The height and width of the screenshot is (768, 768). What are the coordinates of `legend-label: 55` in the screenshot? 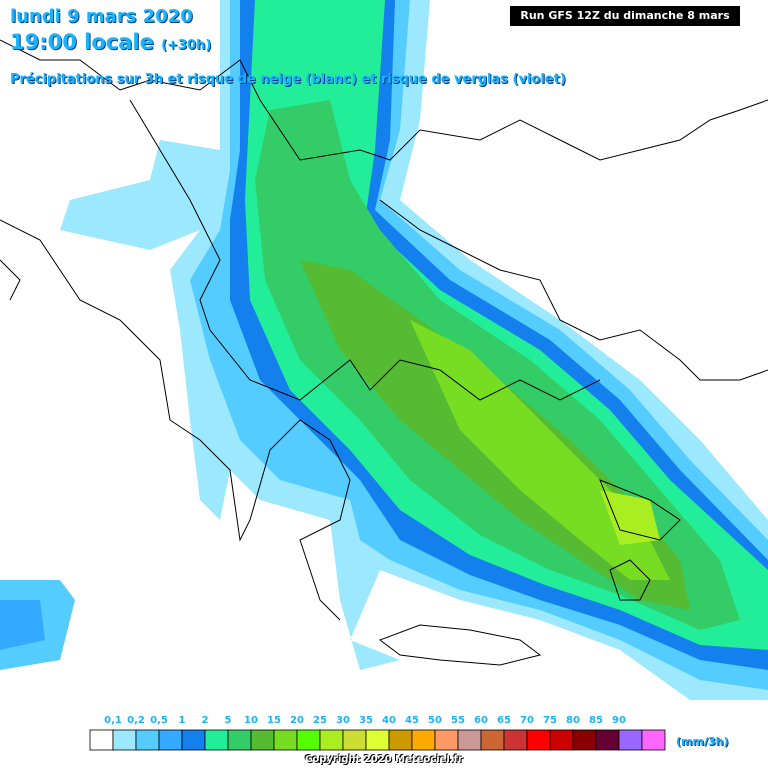 It's located at (458, 720).